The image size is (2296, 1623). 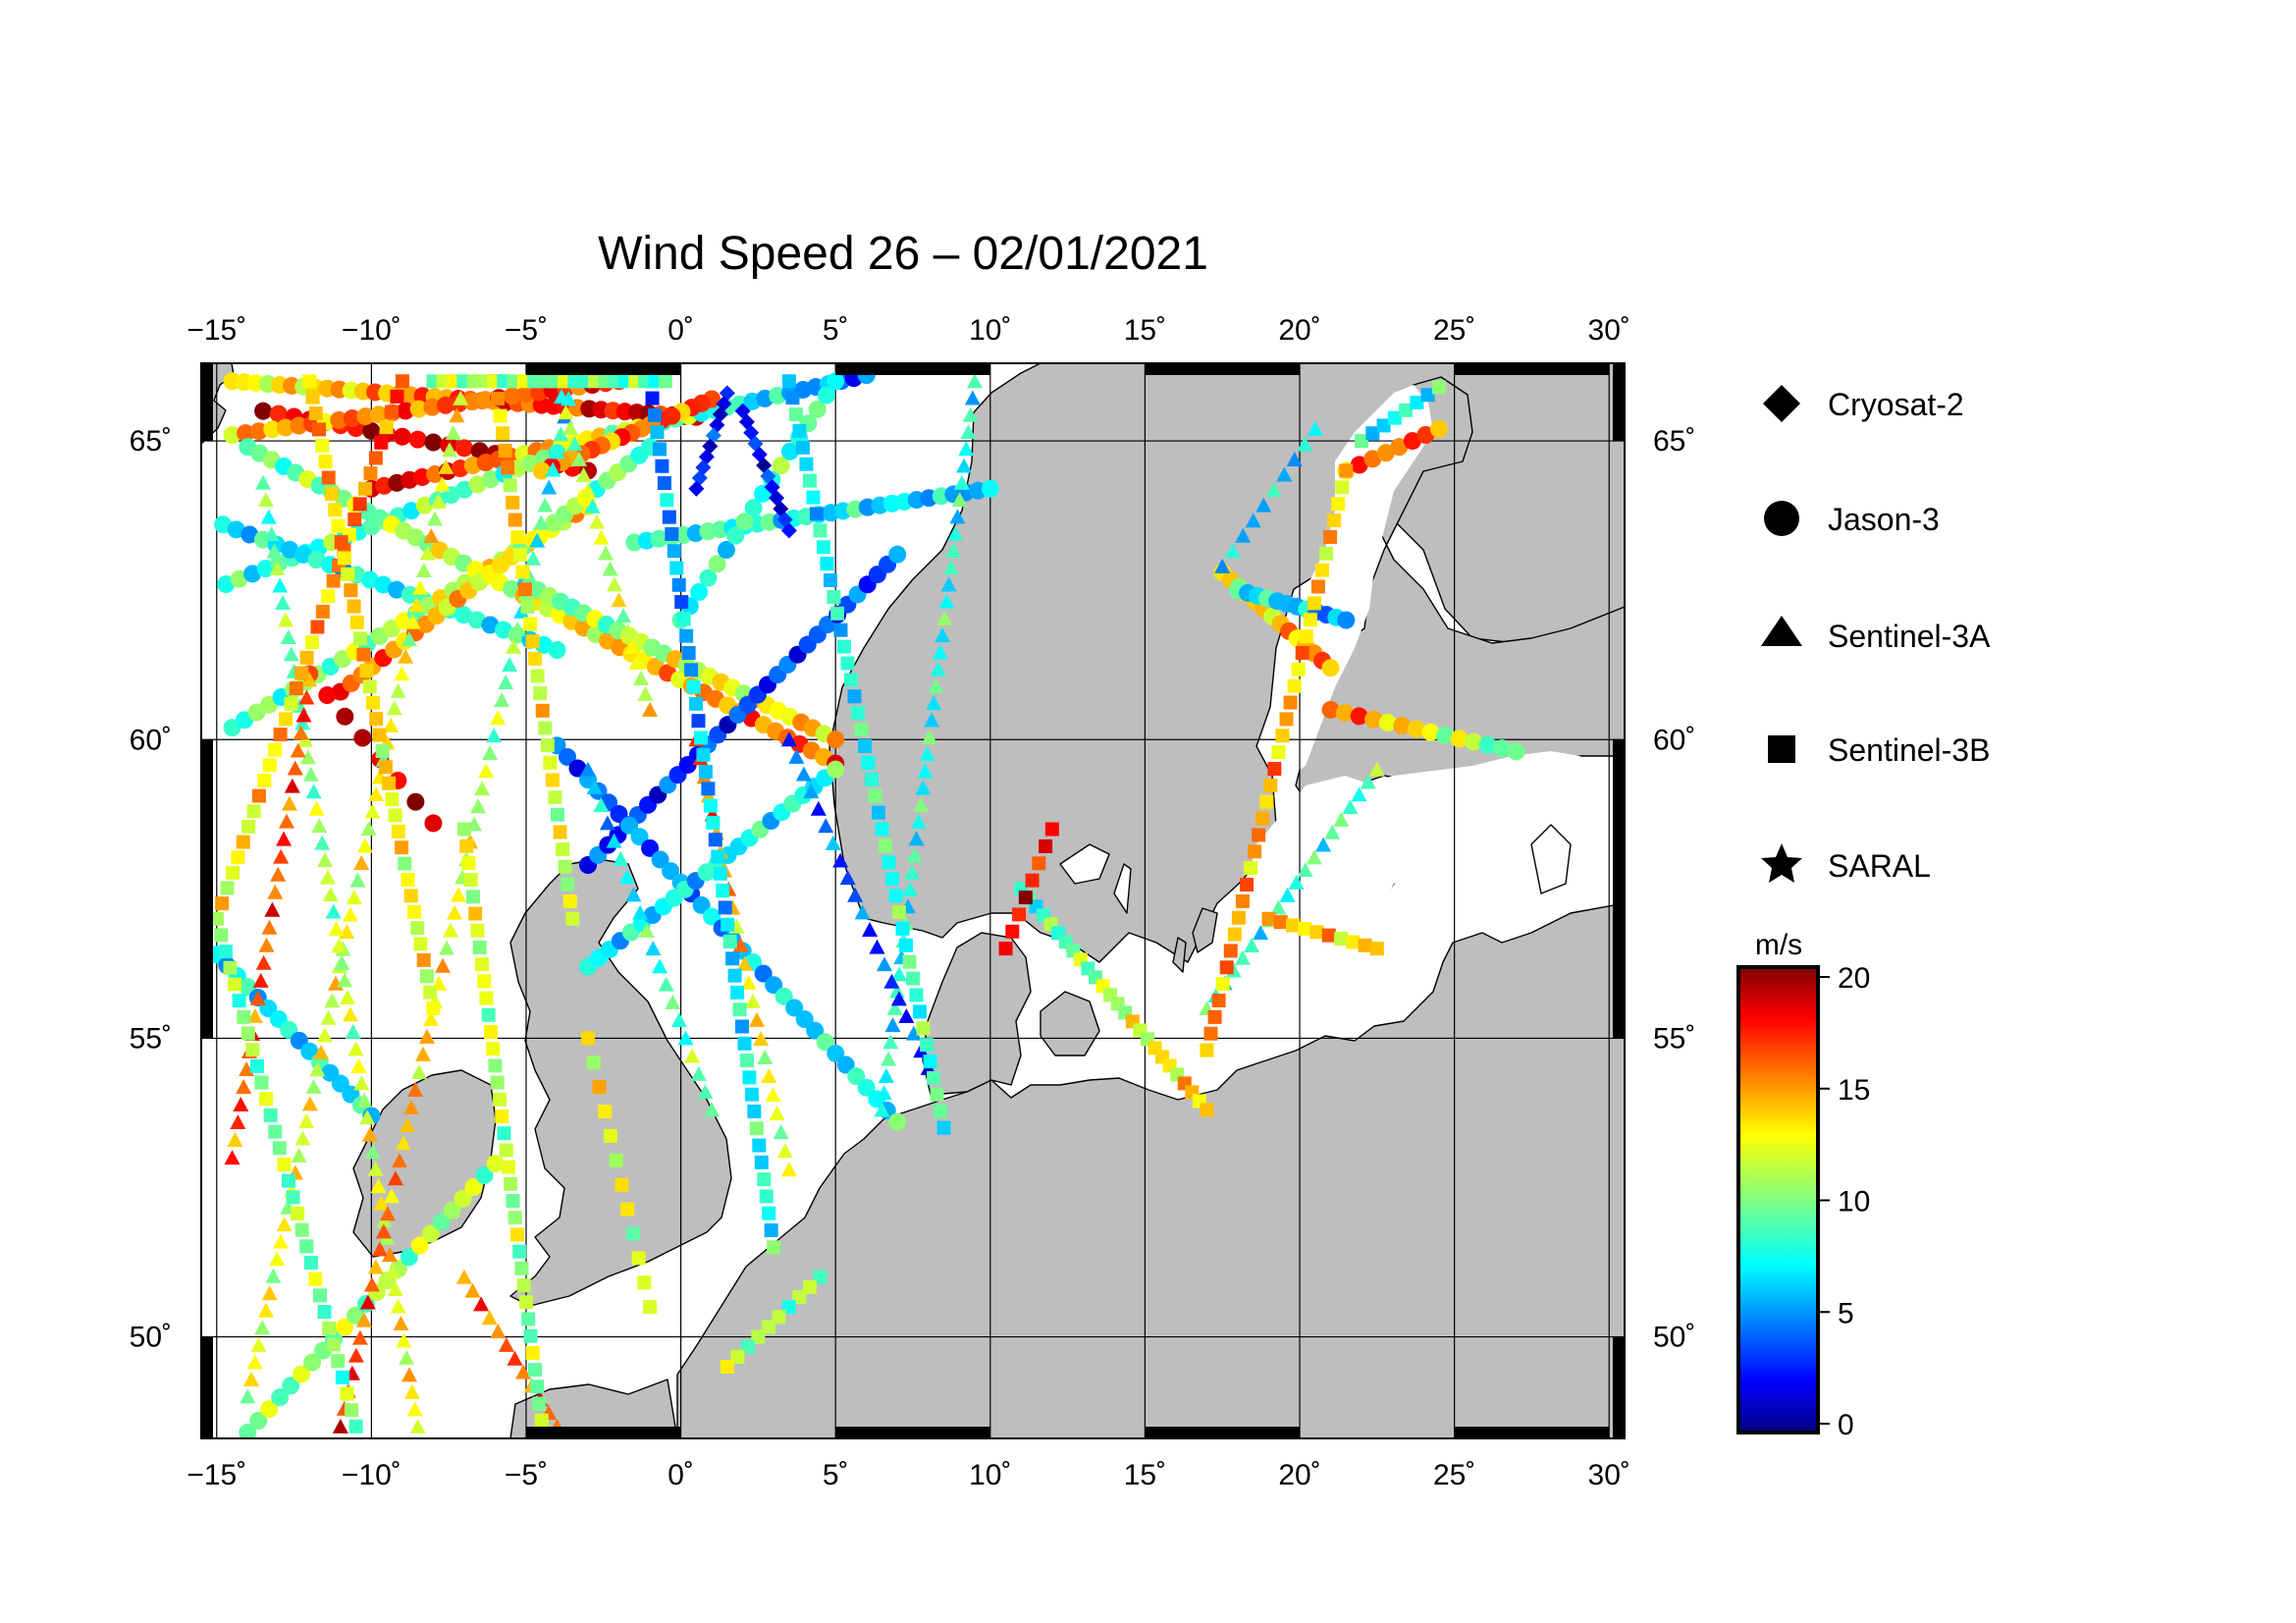 What do you see at coordinates (1781, 631) in the screenshot?
I see `triangle-marker-icon` at bounding box center [1781, 631].